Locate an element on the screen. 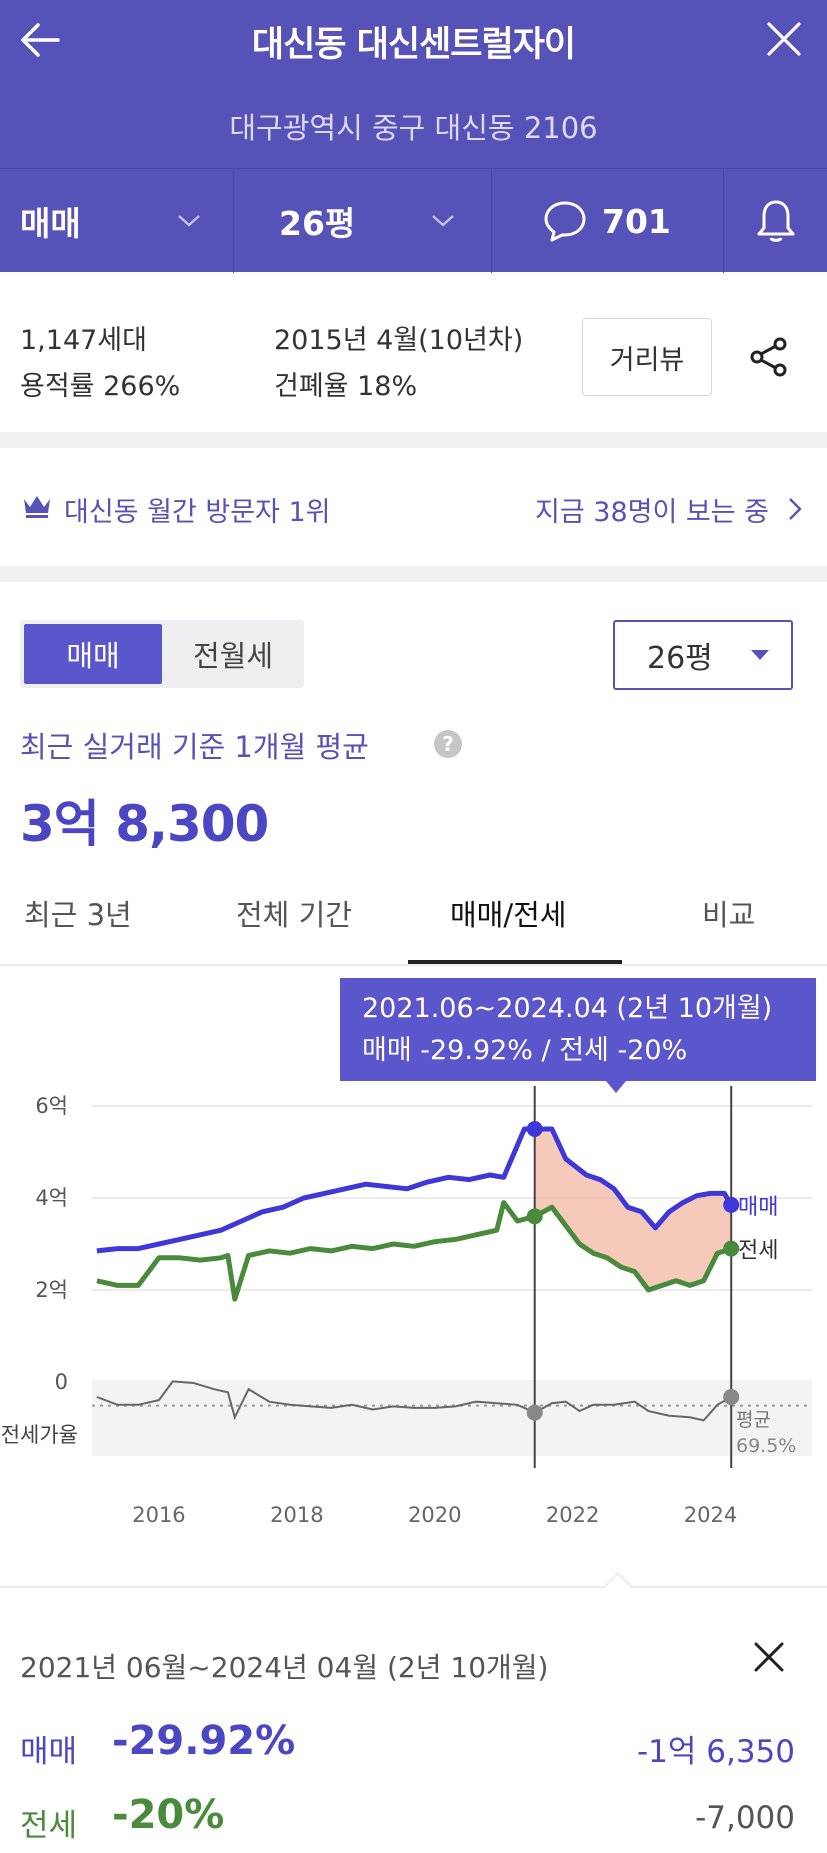 Image resolution: width=827 pixels, height=1853 pixels. street-view-button: 거리뷰 is located at coordinates (647, 357).